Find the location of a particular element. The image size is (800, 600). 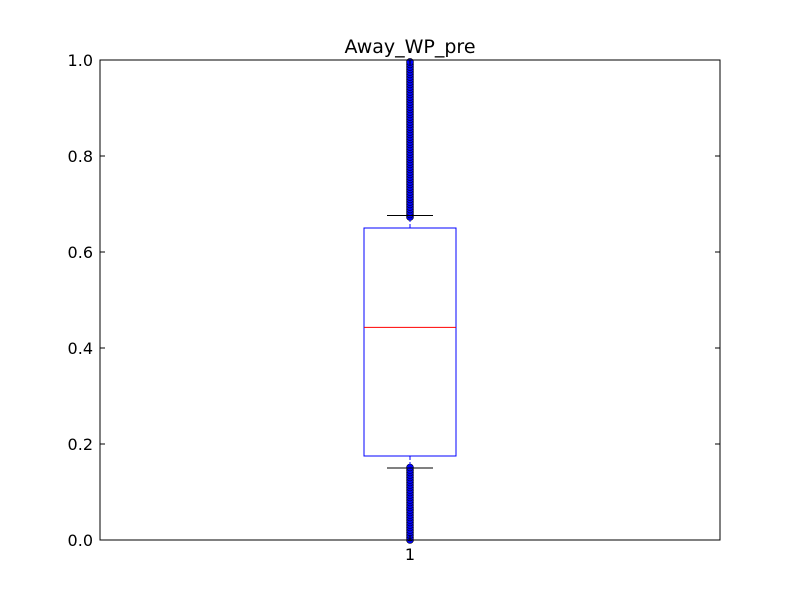

y-tick-label: 0.2 is located at coordinates (80, 444).